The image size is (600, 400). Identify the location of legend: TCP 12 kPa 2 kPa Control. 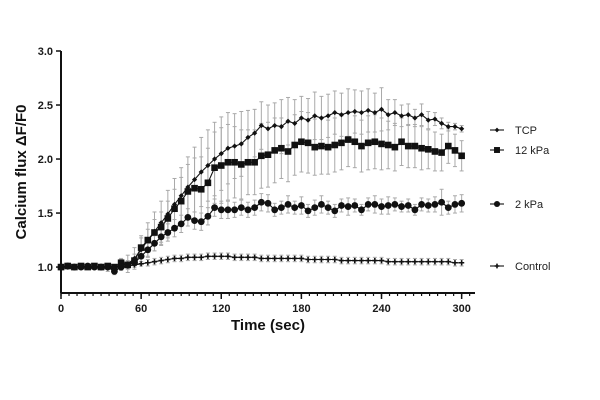
(520, 199).